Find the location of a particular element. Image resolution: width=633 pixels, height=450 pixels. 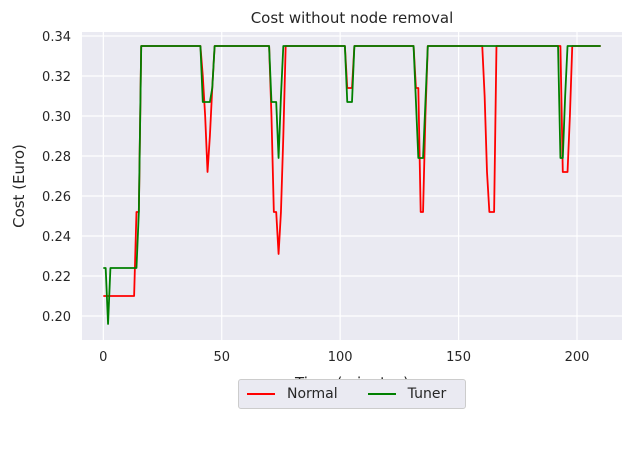

y-tick-label: 0.28 is located at coordinates (56, 157).